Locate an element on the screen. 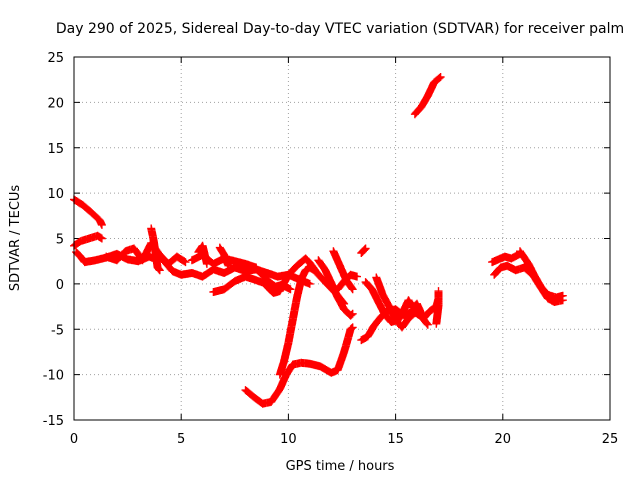 This screenshot has height=480, width=640. y-tick-label: 20 is located at coordinates (55, 103).